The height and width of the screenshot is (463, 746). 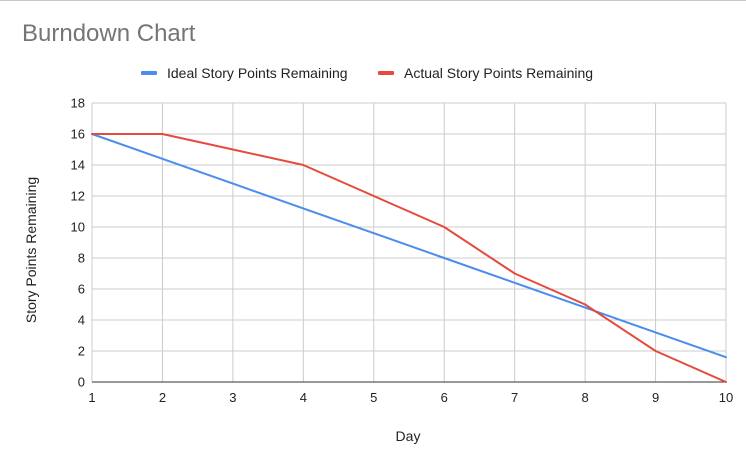 What do you see at coordinates (584, 397) in the screenshot?
I see `x-tick-label-8: 8` at bounding box center [584, 397].